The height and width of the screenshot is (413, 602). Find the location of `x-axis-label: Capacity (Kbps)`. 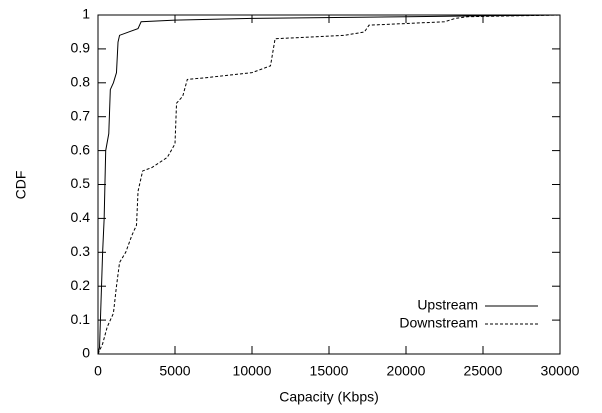

x-axis-label: Capacity (Kbps) is located at coordinates (329, 397).